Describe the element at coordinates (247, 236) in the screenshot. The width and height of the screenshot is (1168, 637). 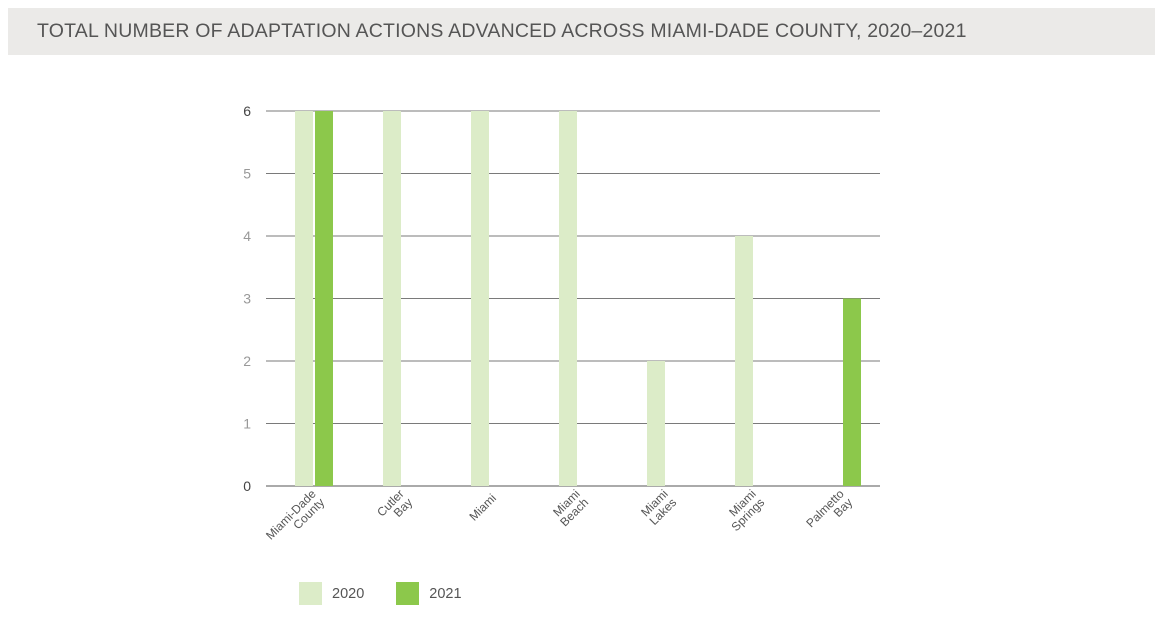
I see `y-tick-label-4: 4` at that location.